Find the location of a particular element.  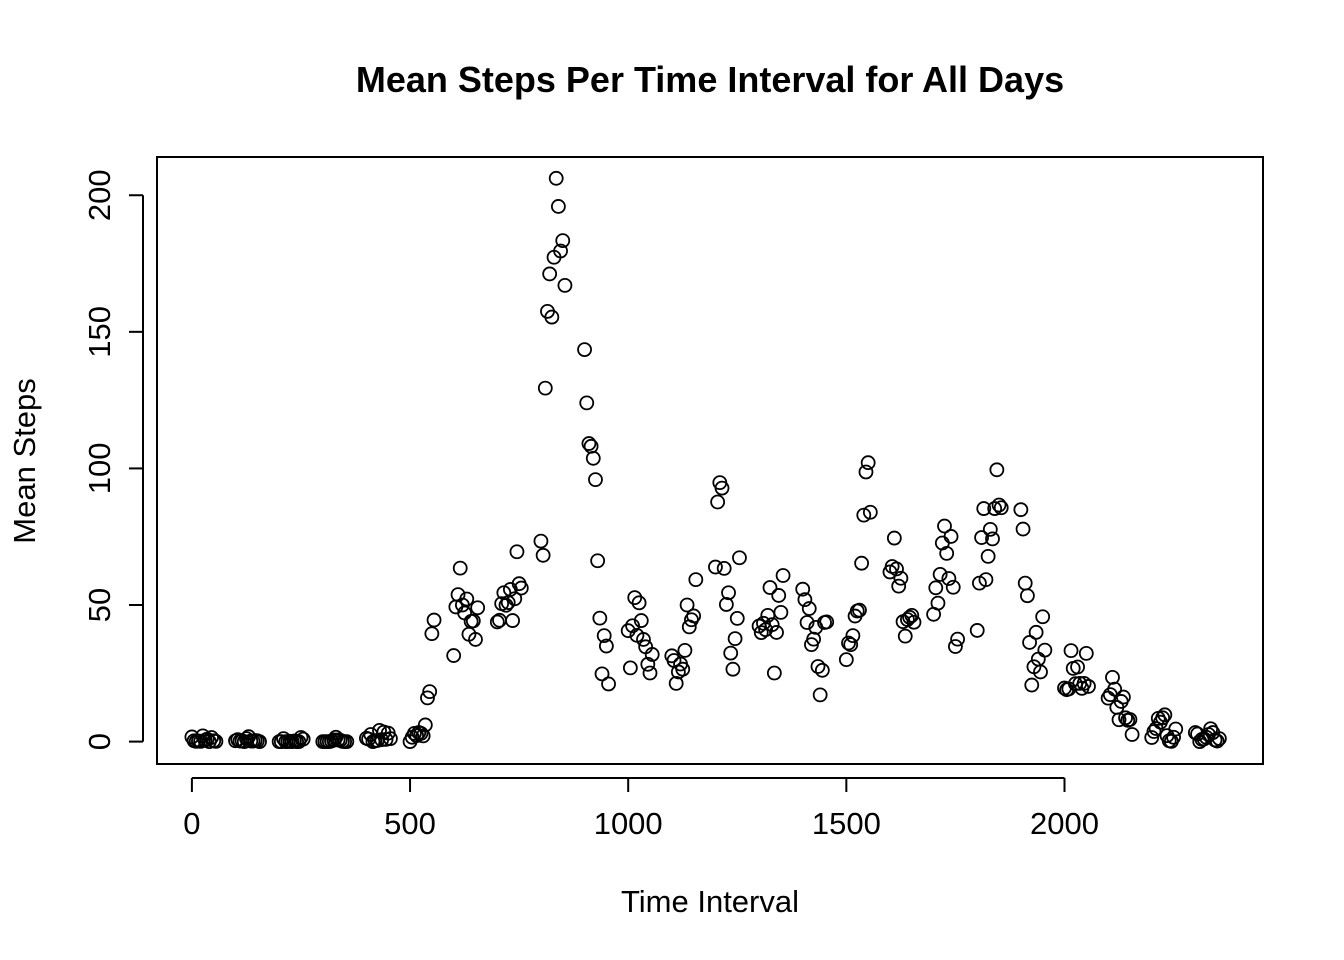

x-tick-label: 500 is located at coordinates (410, 823).